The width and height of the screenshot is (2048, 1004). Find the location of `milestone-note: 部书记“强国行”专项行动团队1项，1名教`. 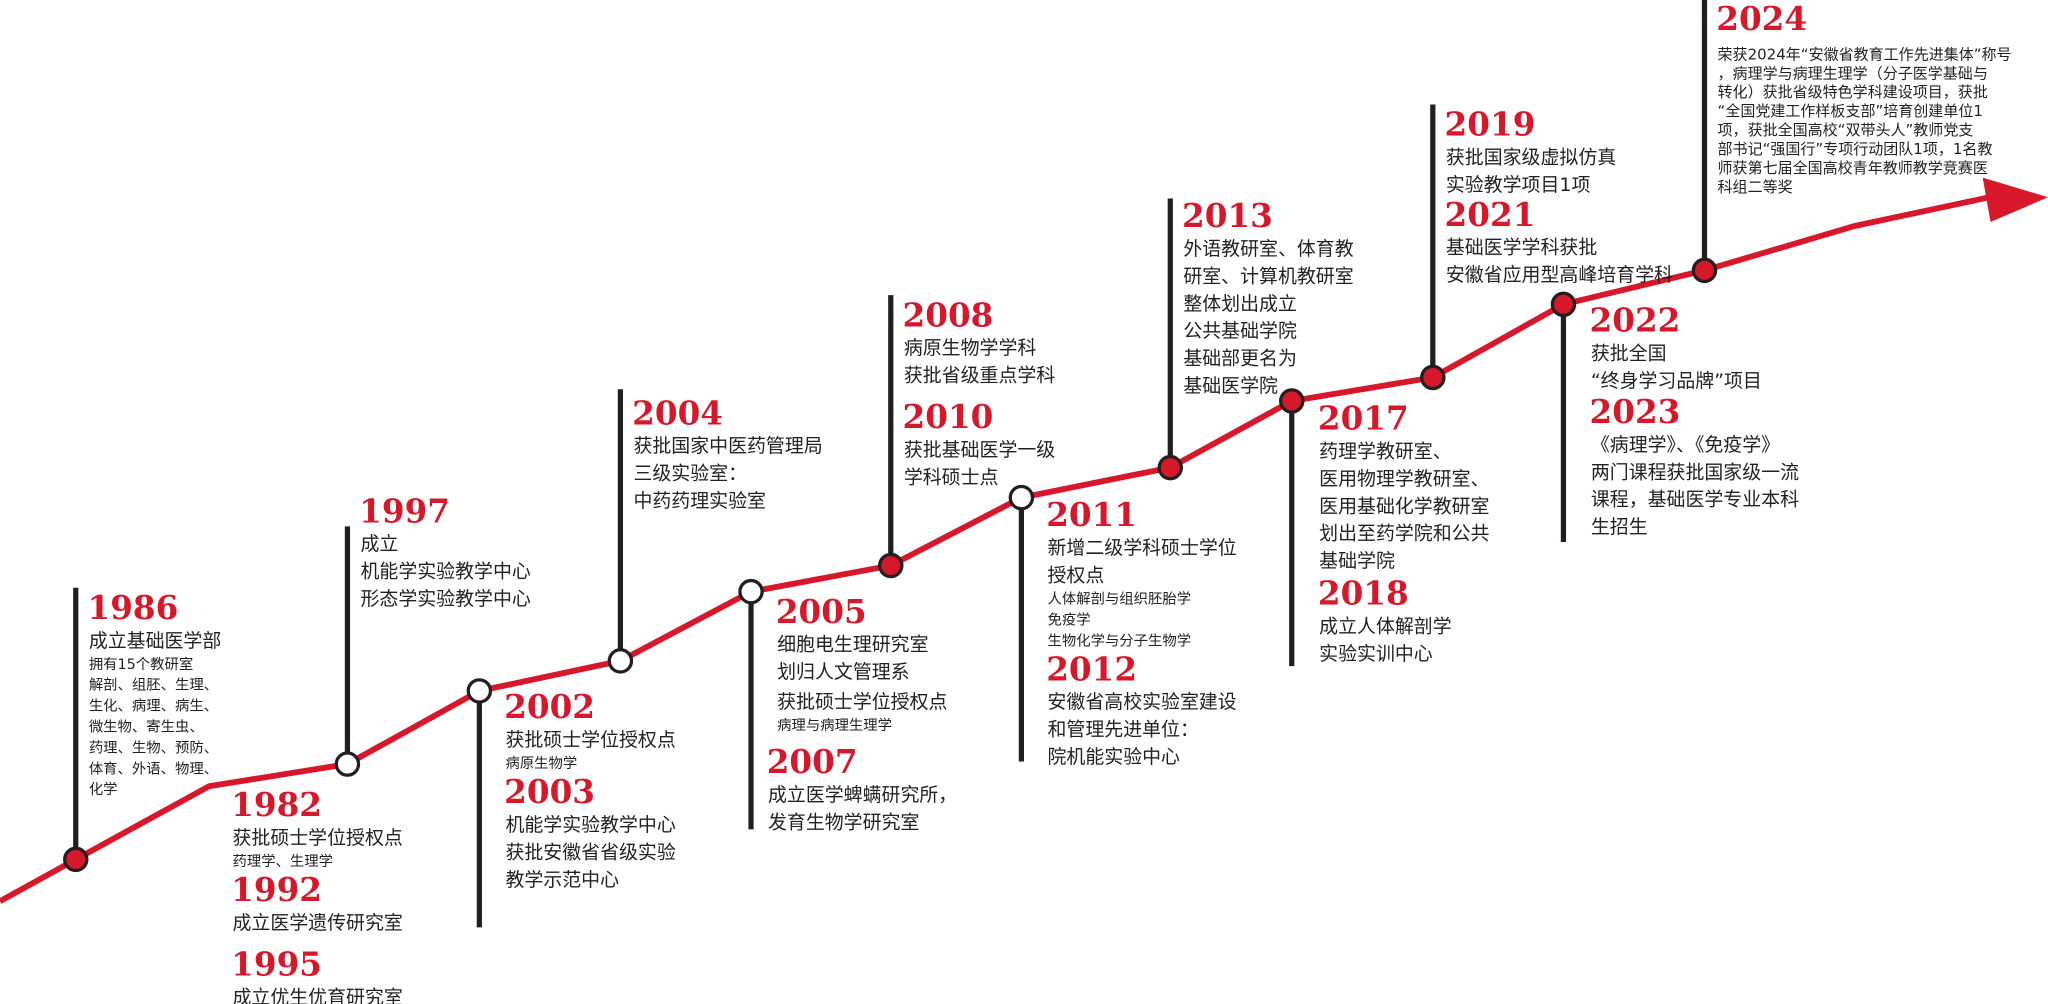

milestone-note: 部书记“强国行”专项行动团队1项，1名教 is located at coordinates (1855, 149).